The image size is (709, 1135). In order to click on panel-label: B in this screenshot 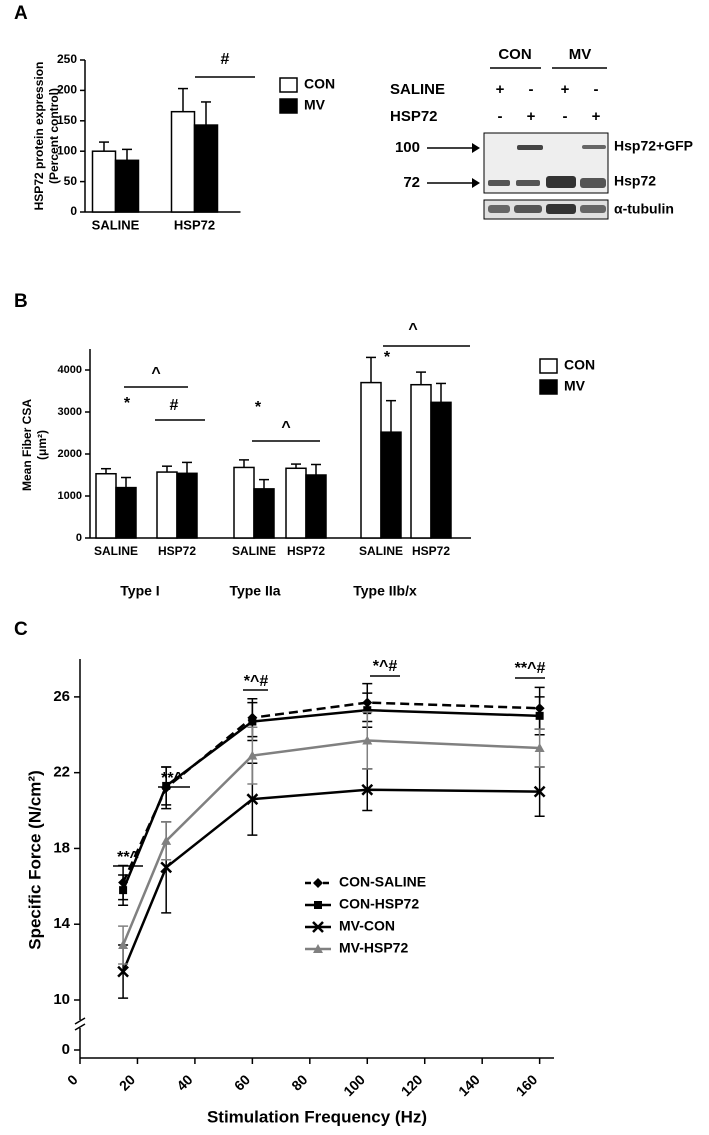, I will do `click(21, 301)`.